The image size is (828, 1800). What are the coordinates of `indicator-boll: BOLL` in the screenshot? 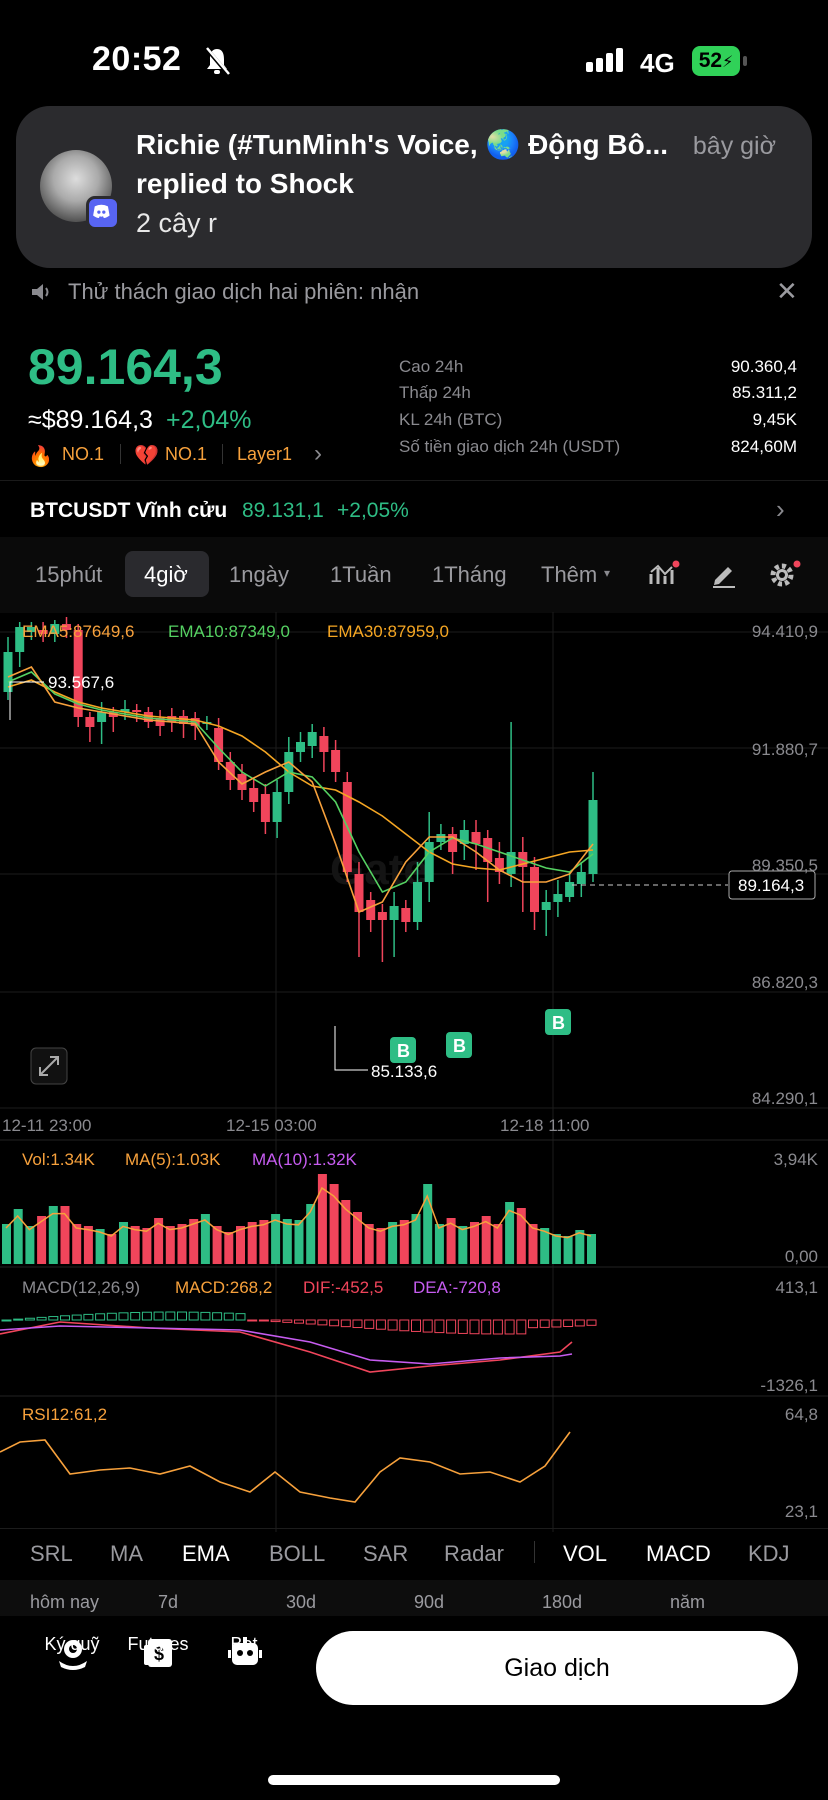 It's located at (297, 1553).